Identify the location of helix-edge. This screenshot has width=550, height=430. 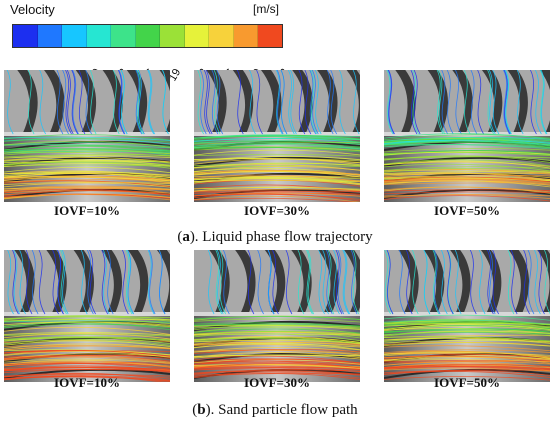
(87, 145).